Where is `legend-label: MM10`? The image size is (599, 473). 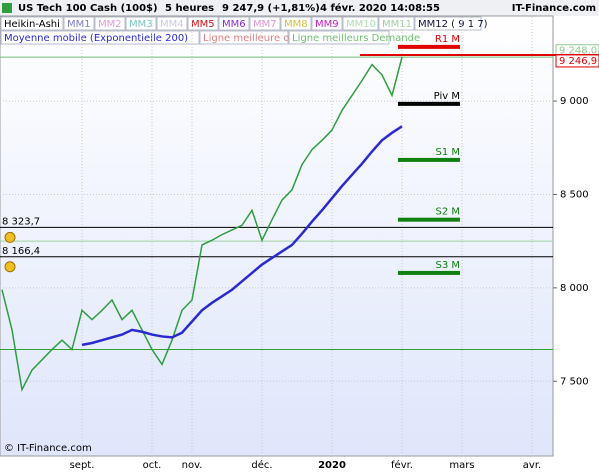 legend-label: MM10 is located at coordinates (361, 24).